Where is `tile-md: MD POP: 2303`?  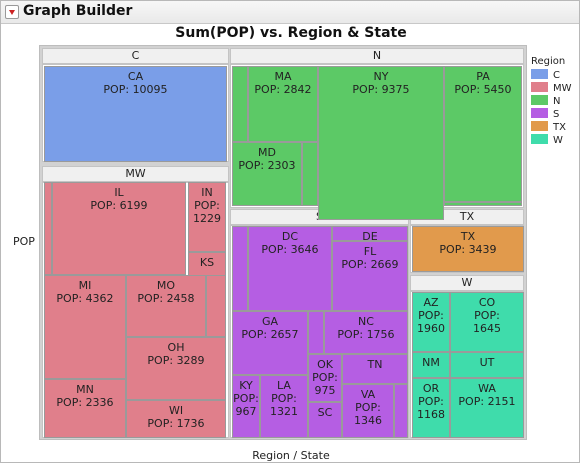
tile-md: MD POP: 2303 is located at coordinates (267, 174).